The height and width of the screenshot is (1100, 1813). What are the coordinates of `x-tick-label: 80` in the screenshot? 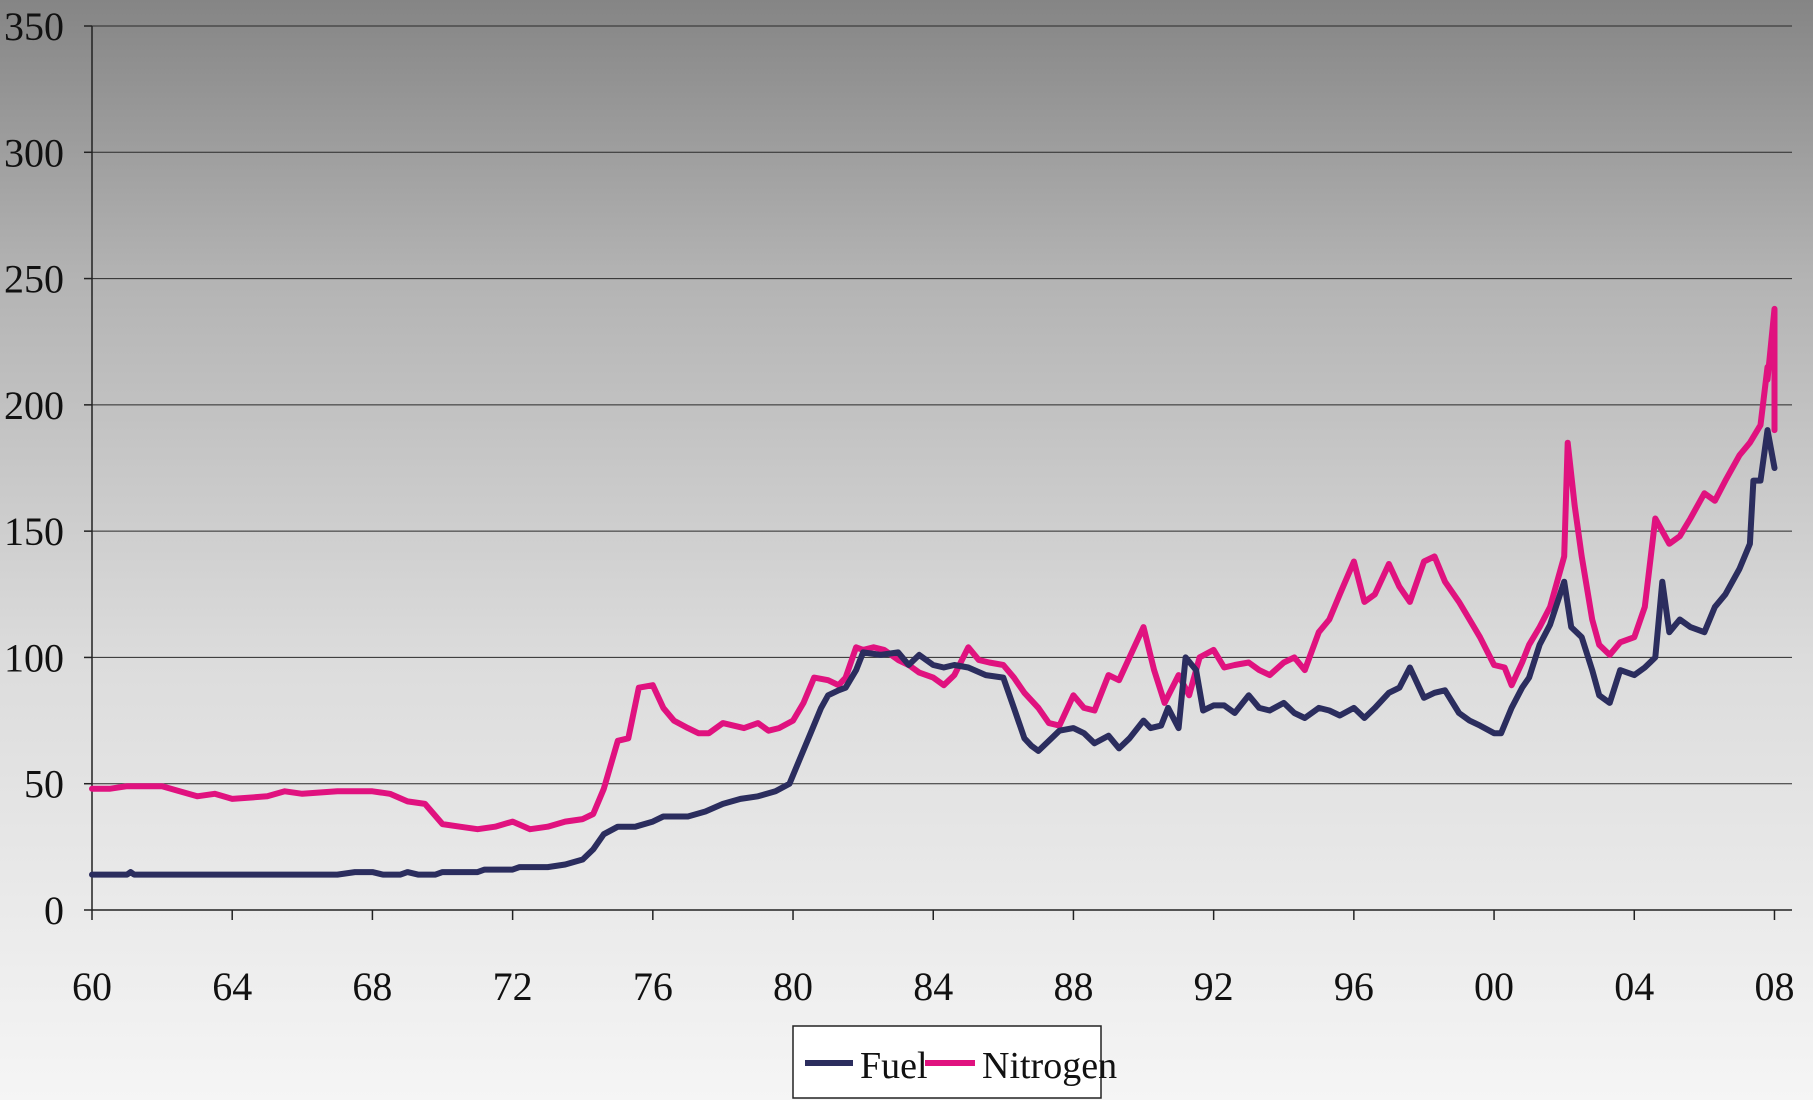 It's located at (793, 986).